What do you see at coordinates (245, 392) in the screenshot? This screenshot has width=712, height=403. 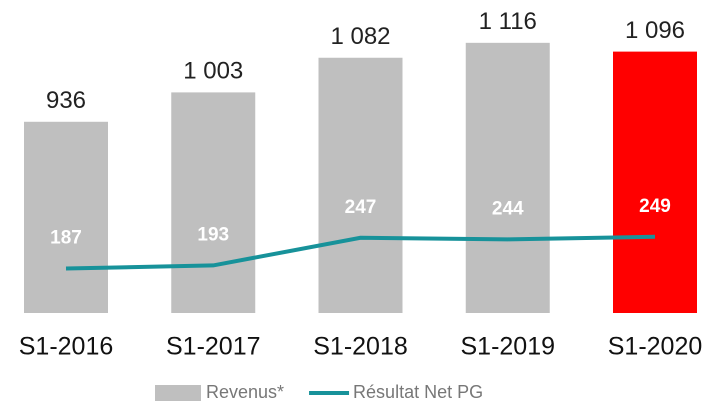 I see `legend-label: Revenus*` at bounding box center [245, 392].